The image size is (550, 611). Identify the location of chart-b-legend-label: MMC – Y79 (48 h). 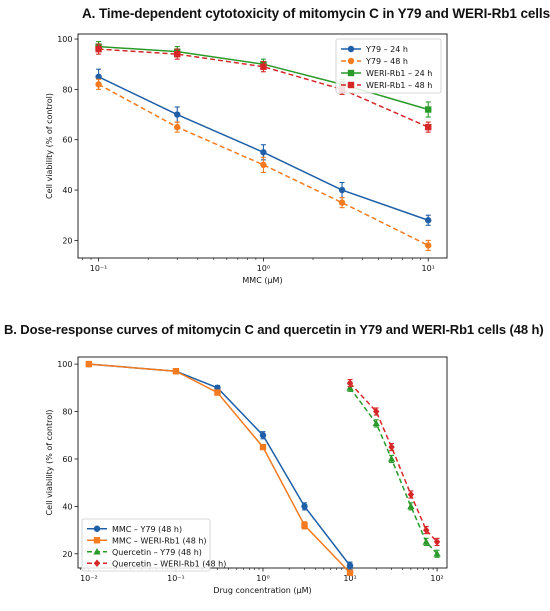
(147, 529).